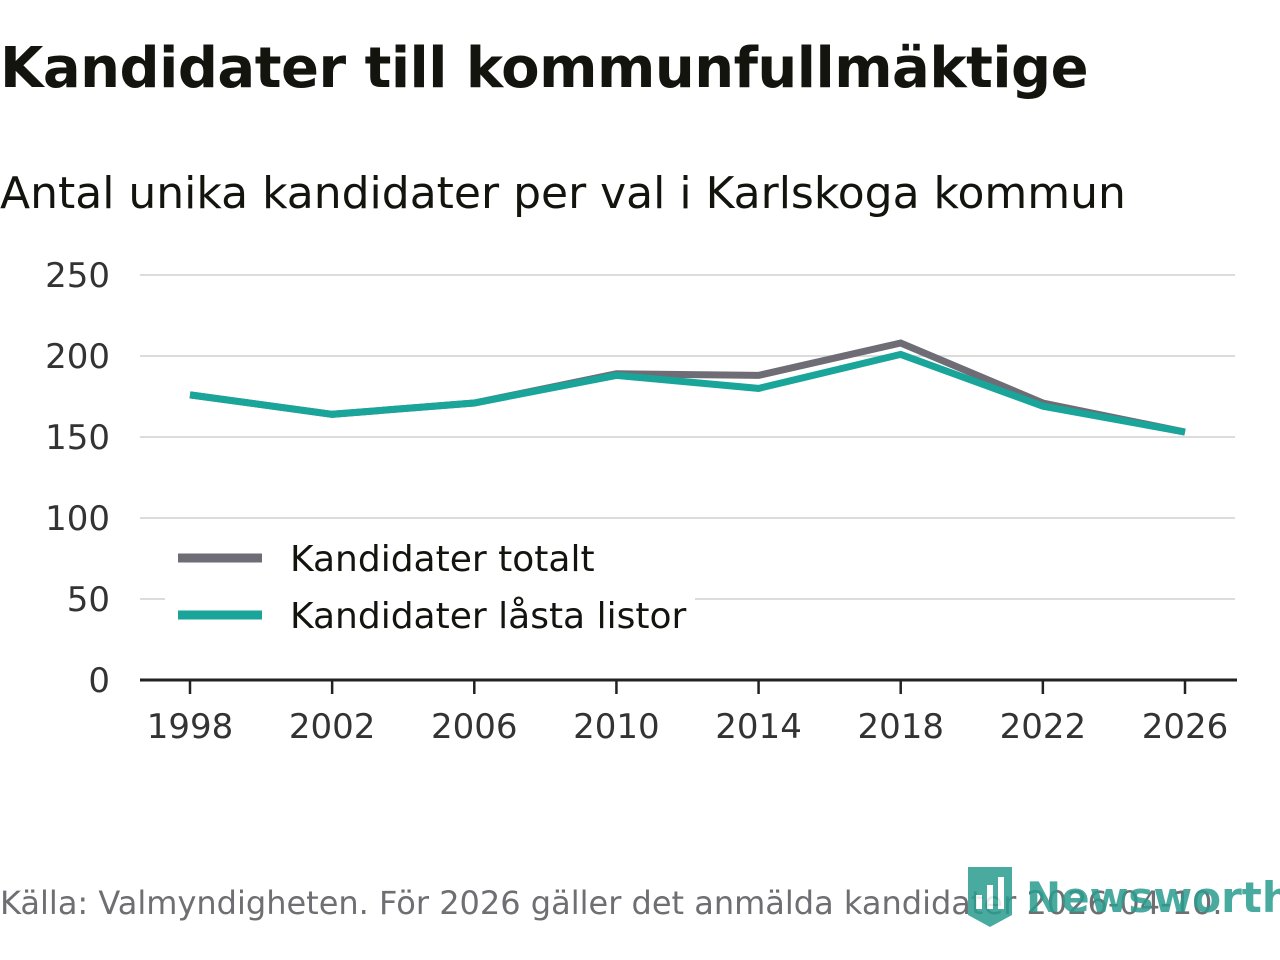  Describe the element at coordinates (332, 727) in the screenshot. I see `x-tick-label: 2002` at that location.